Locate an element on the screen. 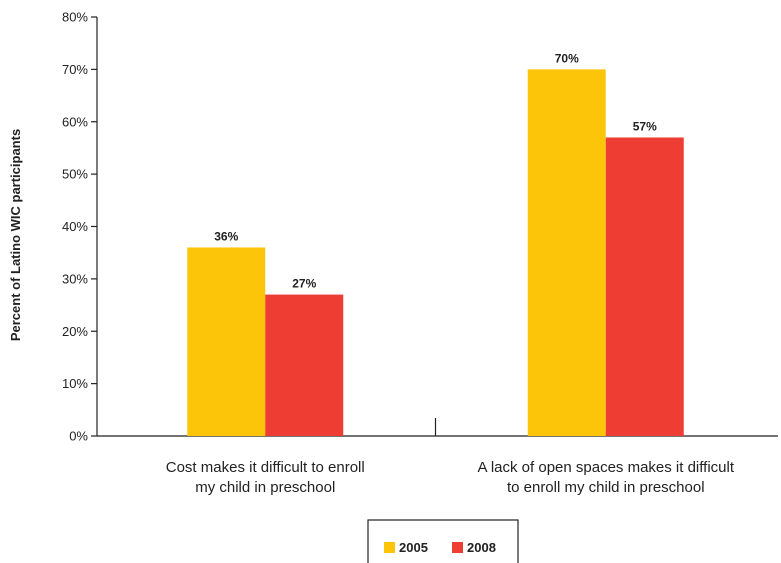  y-tick-label: 80% is located at coordinates (75, 17).